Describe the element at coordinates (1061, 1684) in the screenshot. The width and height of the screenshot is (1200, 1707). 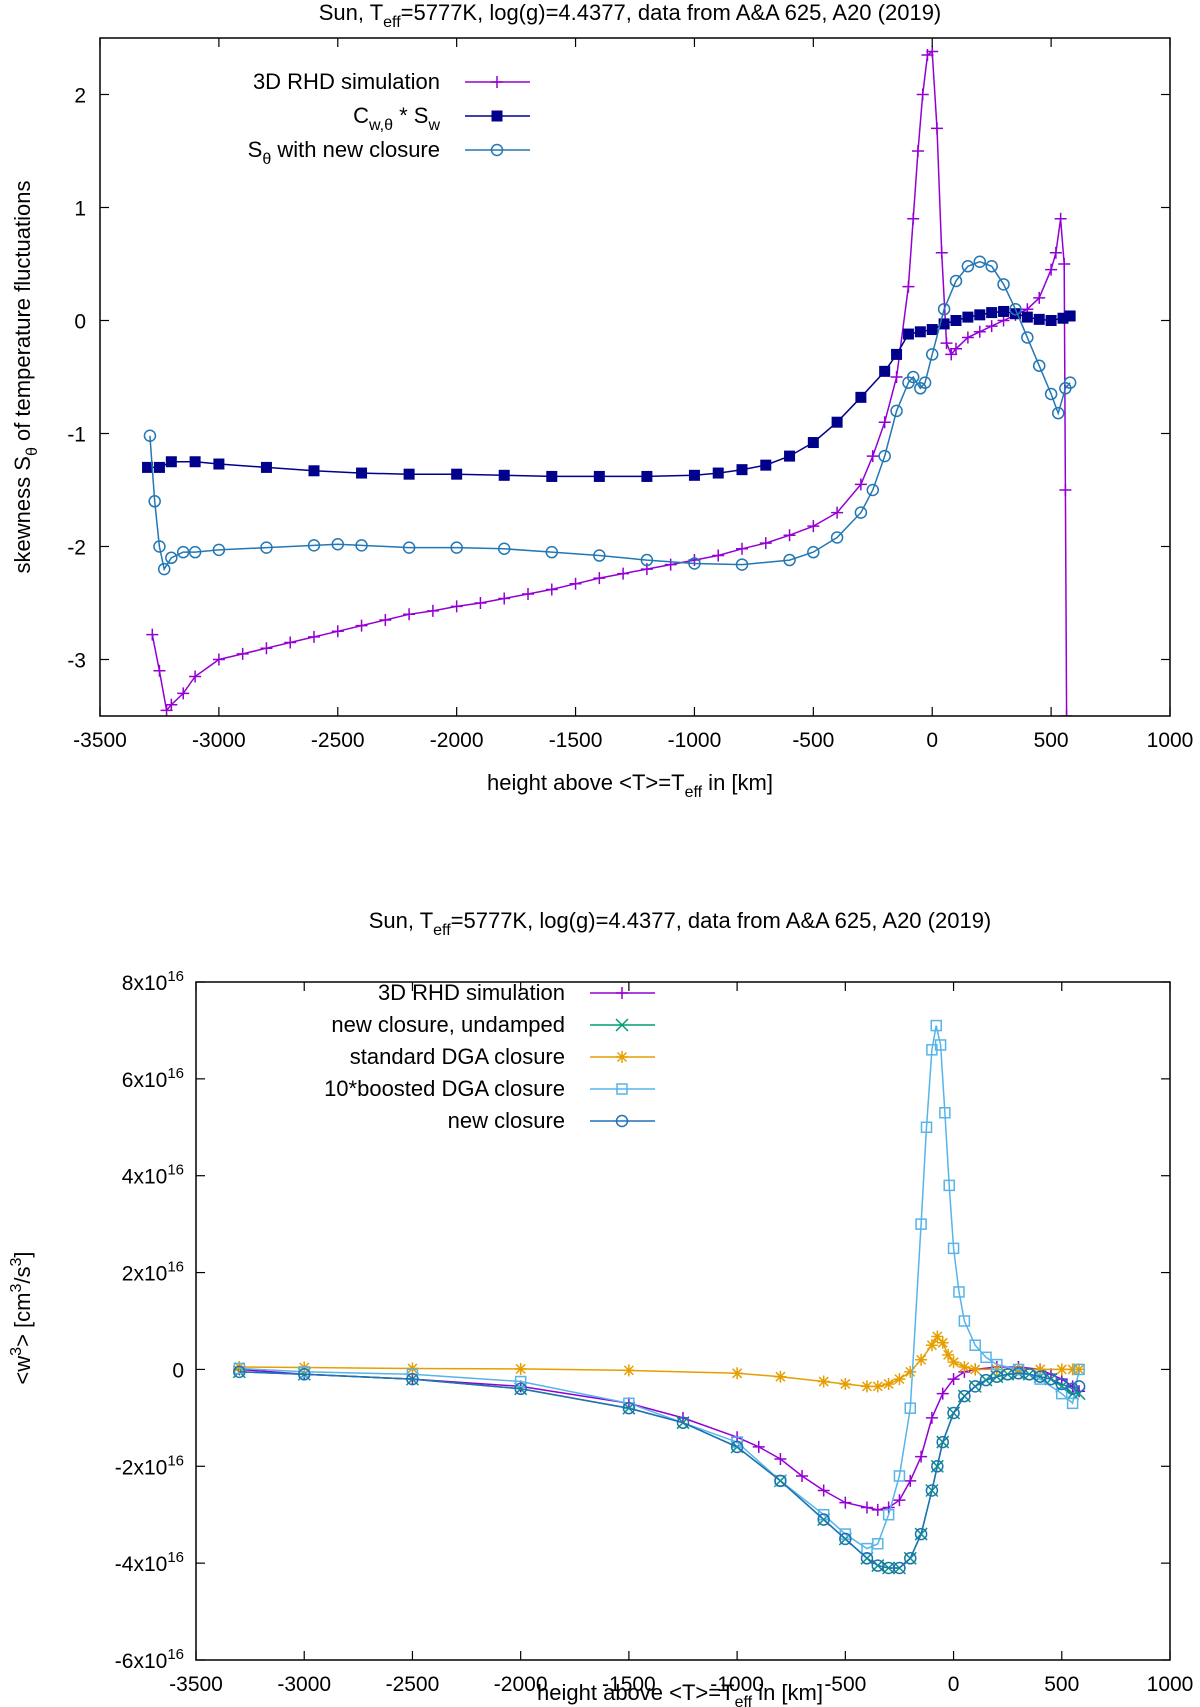
I see `x-tick-label: 500` at that location.